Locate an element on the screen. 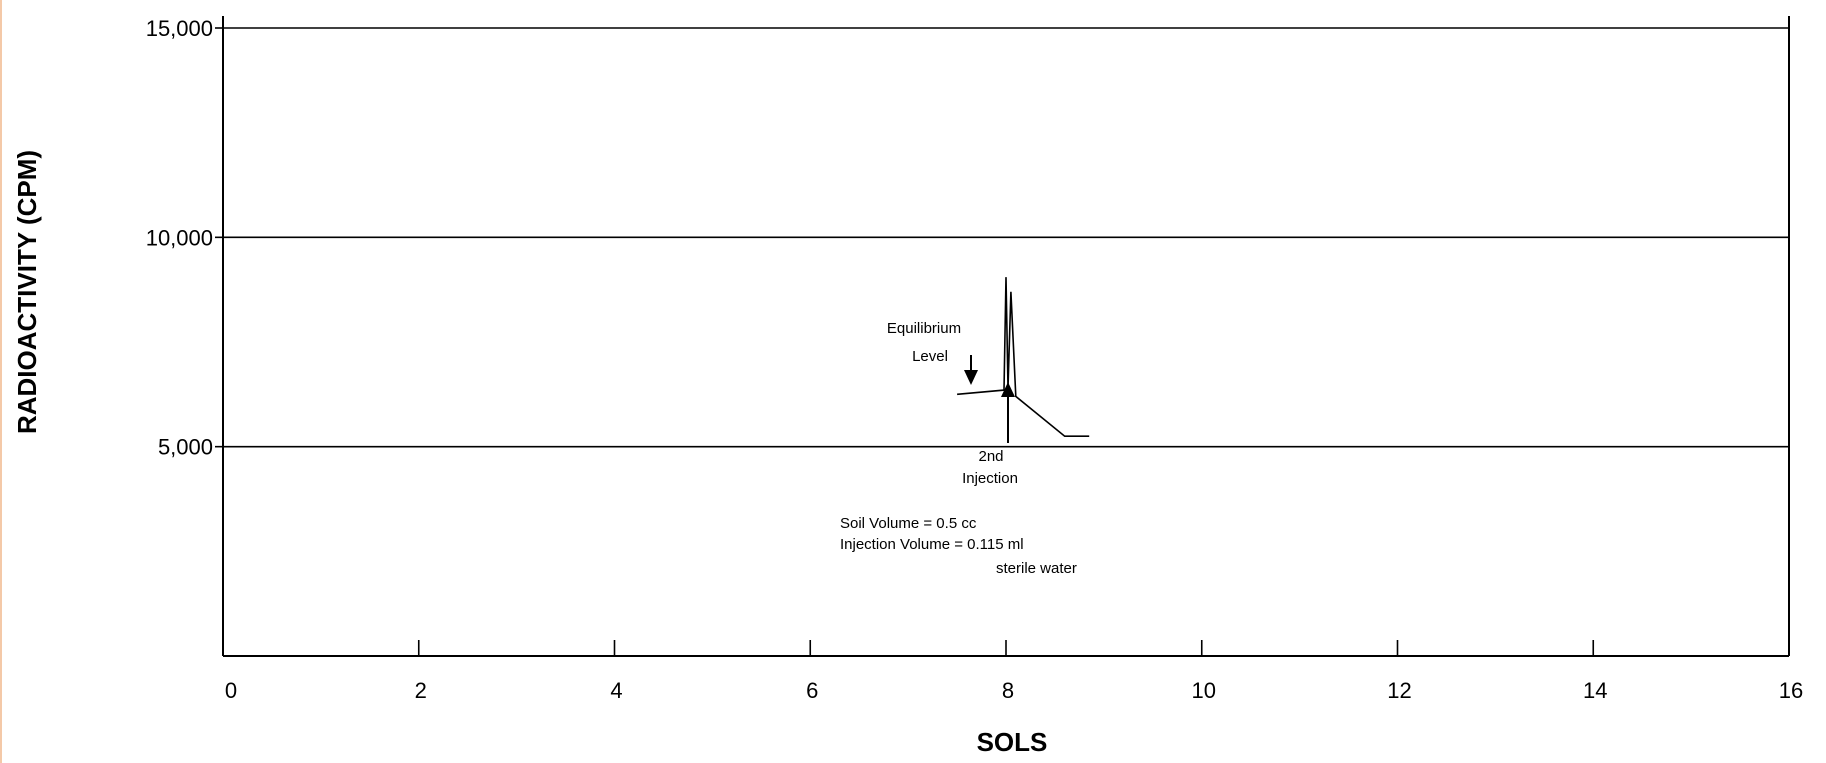 The image size is (1826, 763). y-tick-label: 10,000 is located at coordinates (179, 237).